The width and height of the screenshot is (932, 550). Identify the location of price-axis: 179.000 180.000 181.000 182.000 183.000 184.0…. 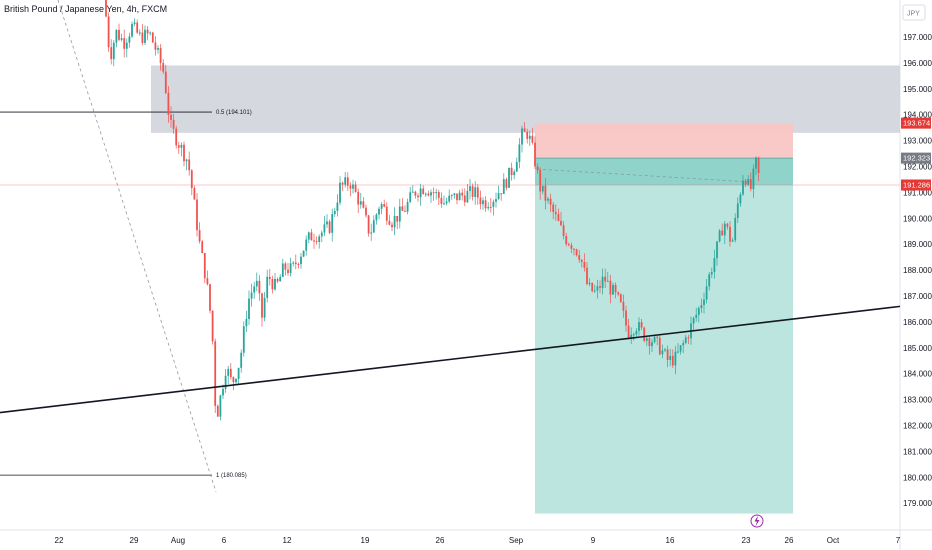
(917, 270).